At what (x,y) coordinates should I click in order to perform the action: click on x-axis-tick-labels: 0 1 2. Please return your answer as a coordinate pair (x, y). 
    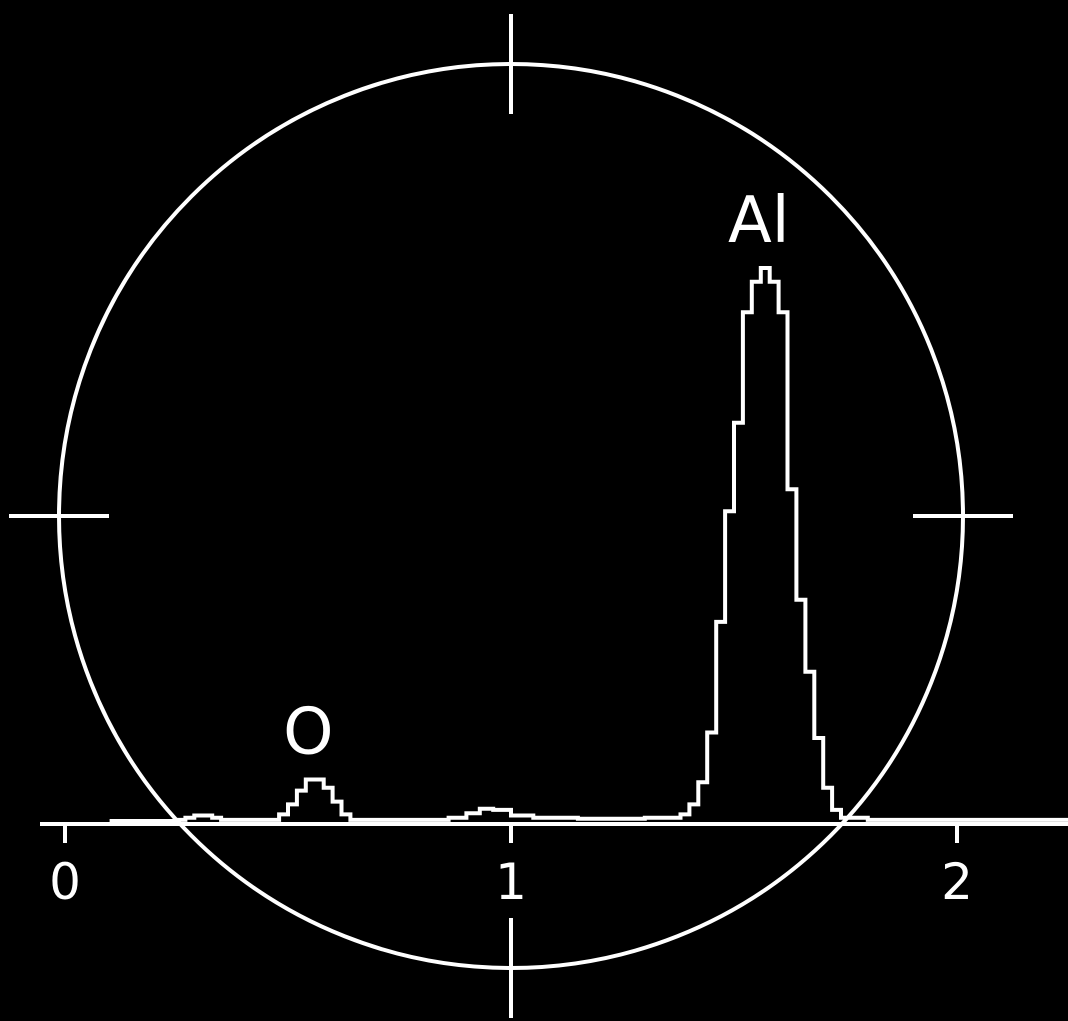
    Looking at the image, I should click on (511, 882).